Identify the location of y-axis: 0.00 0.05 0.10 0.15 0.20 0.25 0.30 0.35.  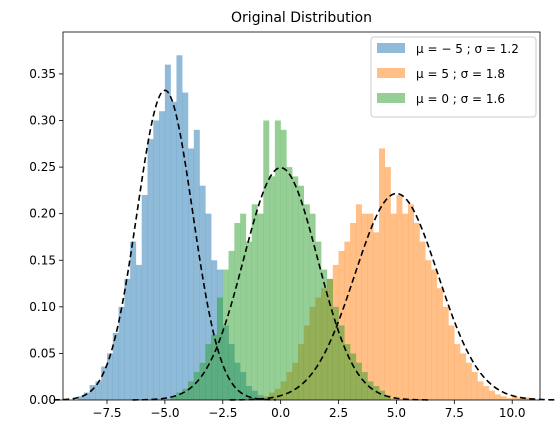
(46, 237).